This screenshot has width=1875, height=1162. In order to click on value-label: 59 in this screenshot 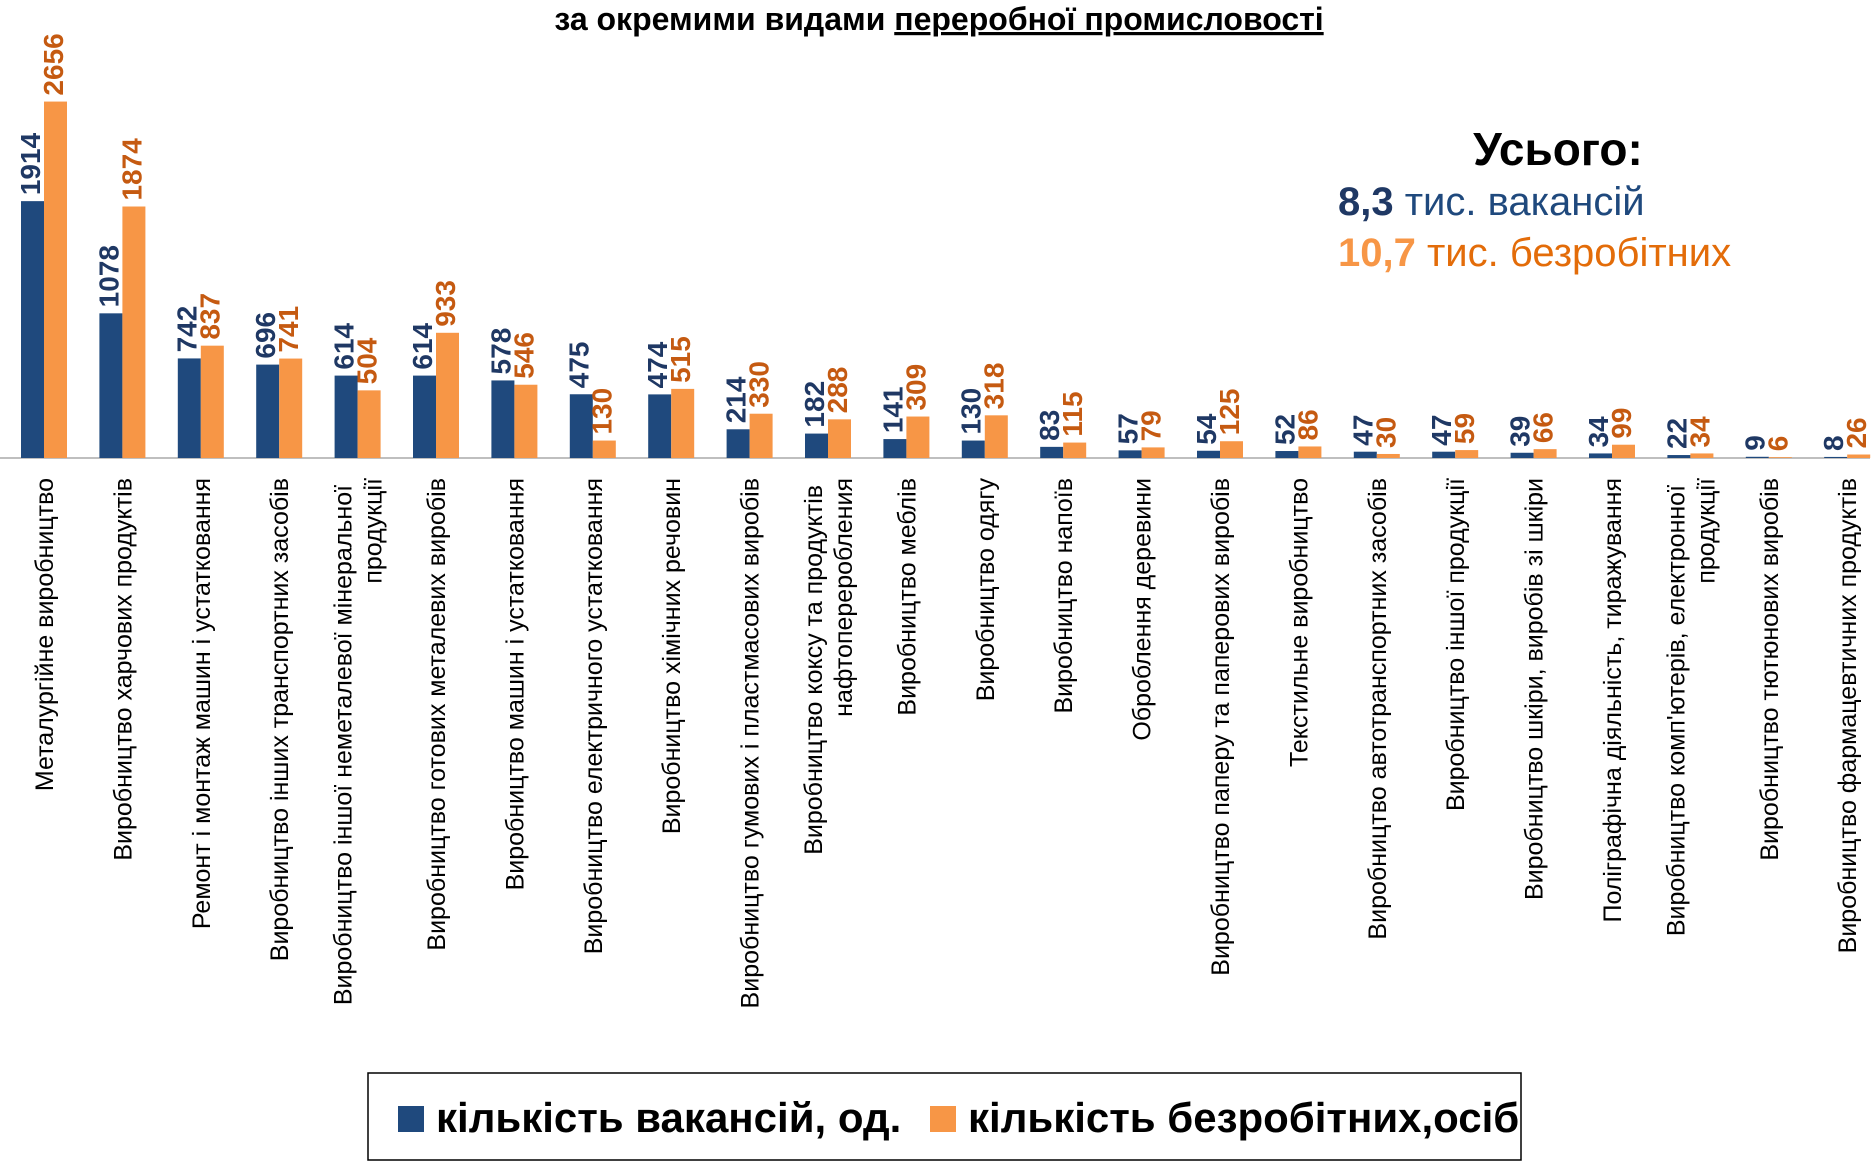, I will do `click(1464, 428)`.